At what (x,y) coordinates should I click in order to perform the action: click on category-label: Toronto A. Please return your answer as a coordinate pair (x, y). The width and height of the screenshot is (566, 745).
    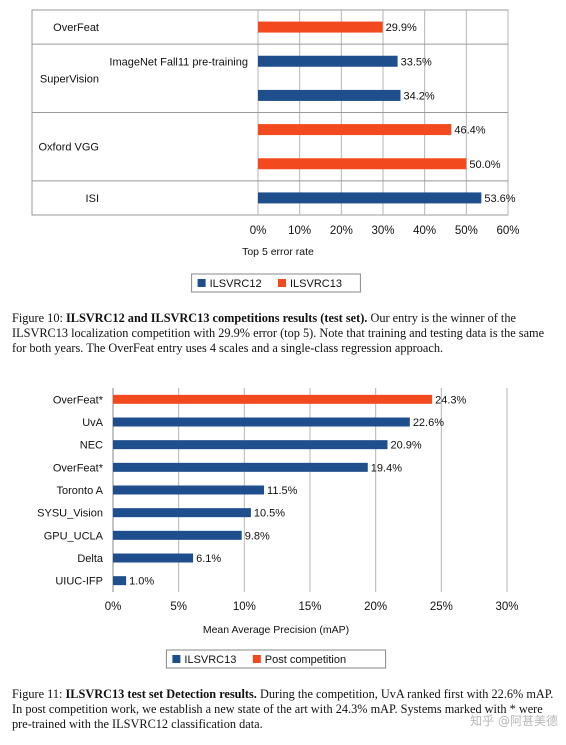
    Looking at the image, I should click on (80, 491).